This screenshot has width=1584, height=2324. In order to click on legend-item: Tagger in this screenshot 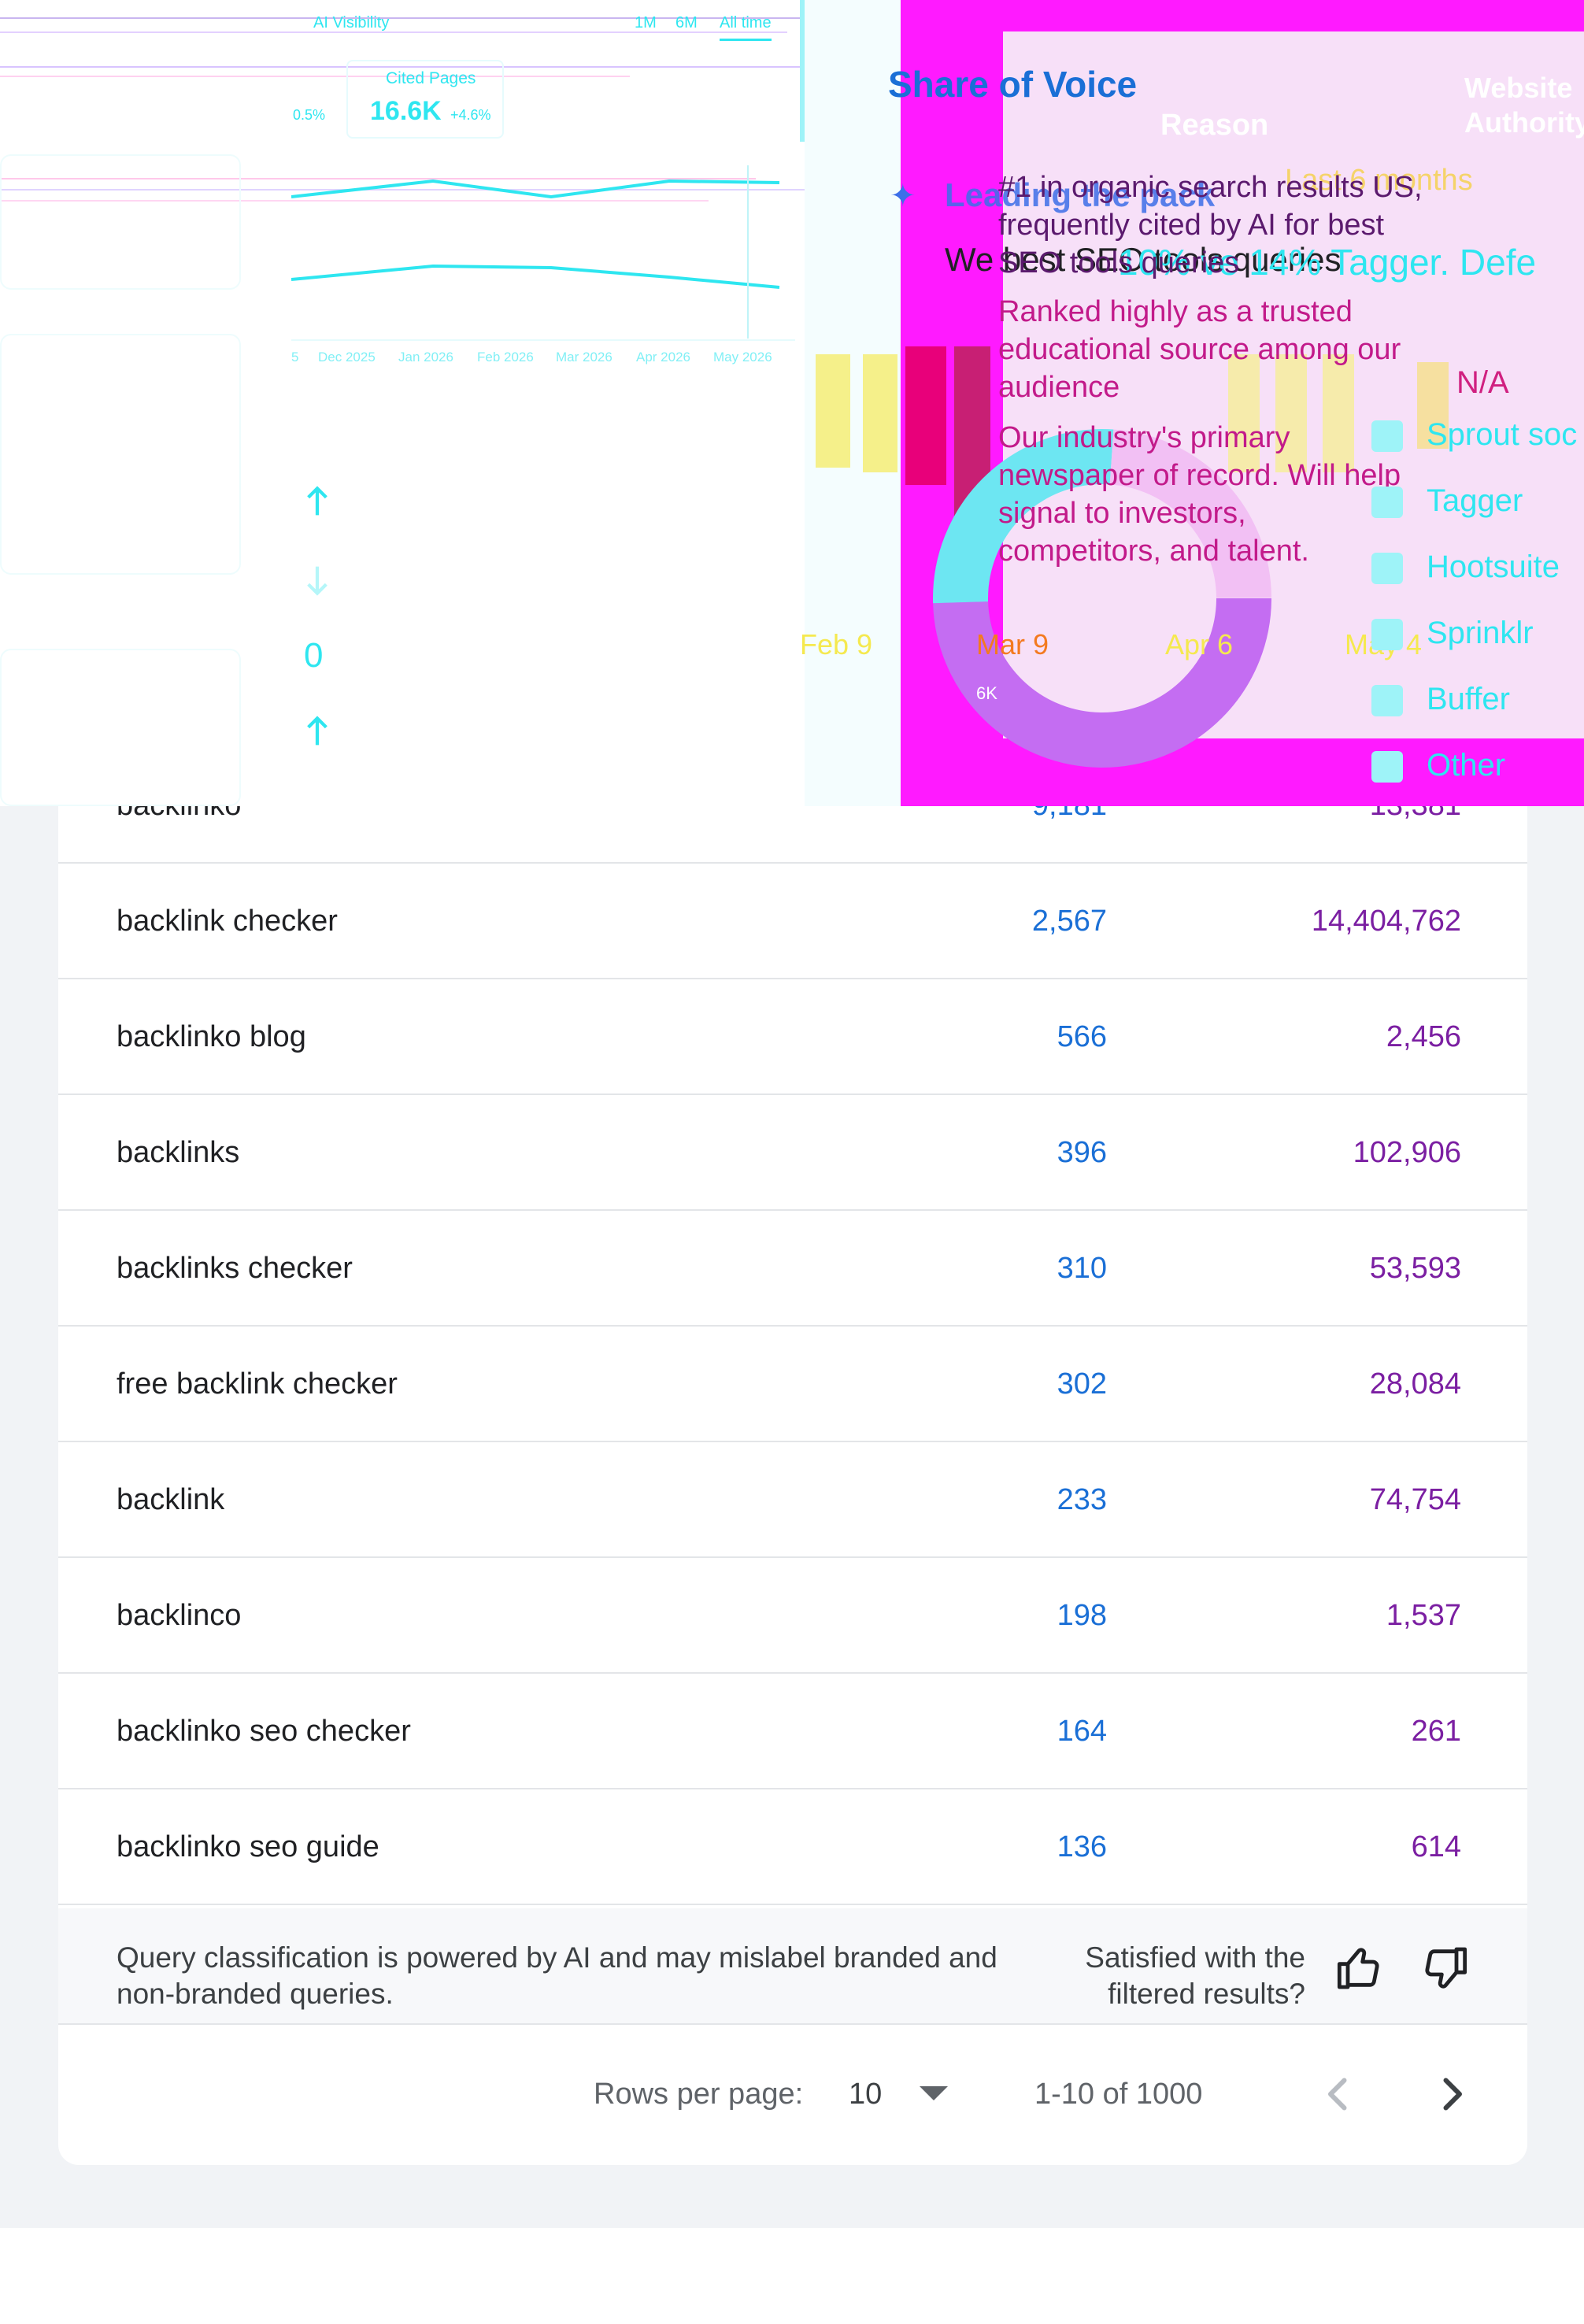, I will do `click(1475, 500)`.